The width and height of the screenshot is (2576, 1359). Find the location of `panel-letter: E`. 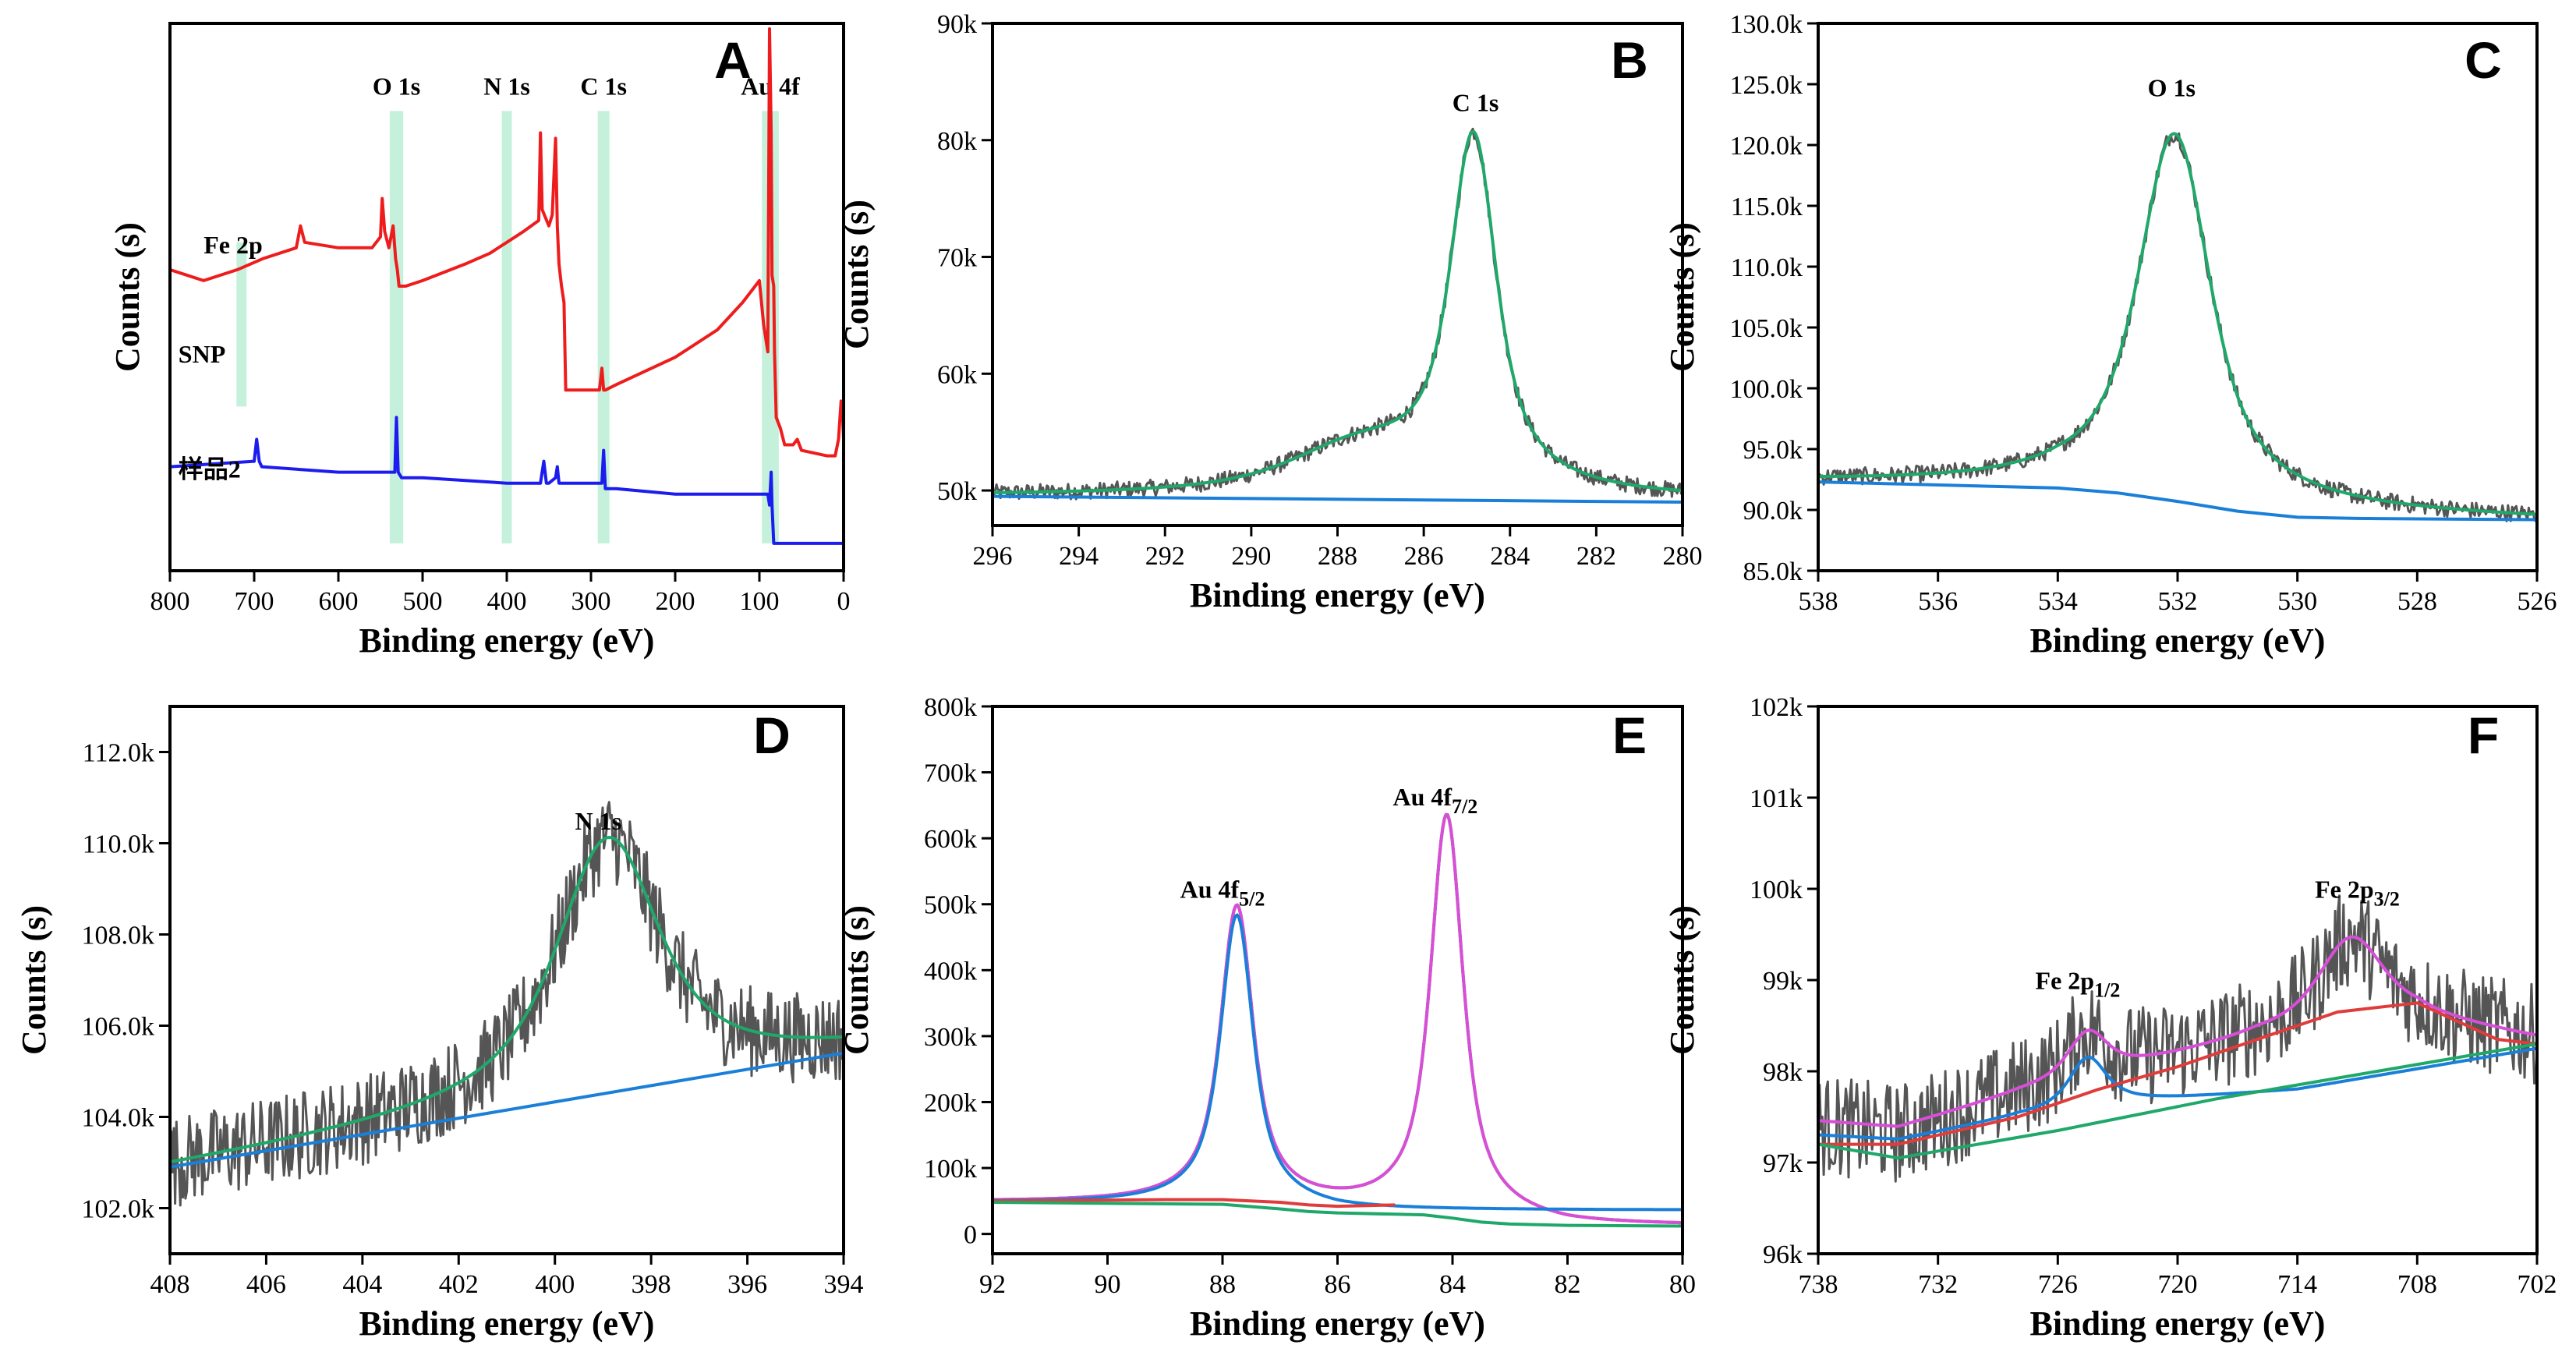

panel-letter: E is located at coordinates (1630, 735).